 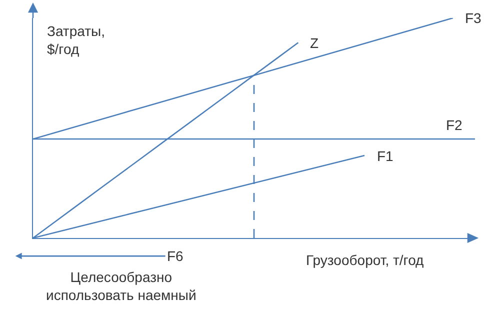 What do you see at coordinates (121, 286) in the screenshot?
I see `text: Целесообразно использовать наемный` at bounding box center [121, 286].